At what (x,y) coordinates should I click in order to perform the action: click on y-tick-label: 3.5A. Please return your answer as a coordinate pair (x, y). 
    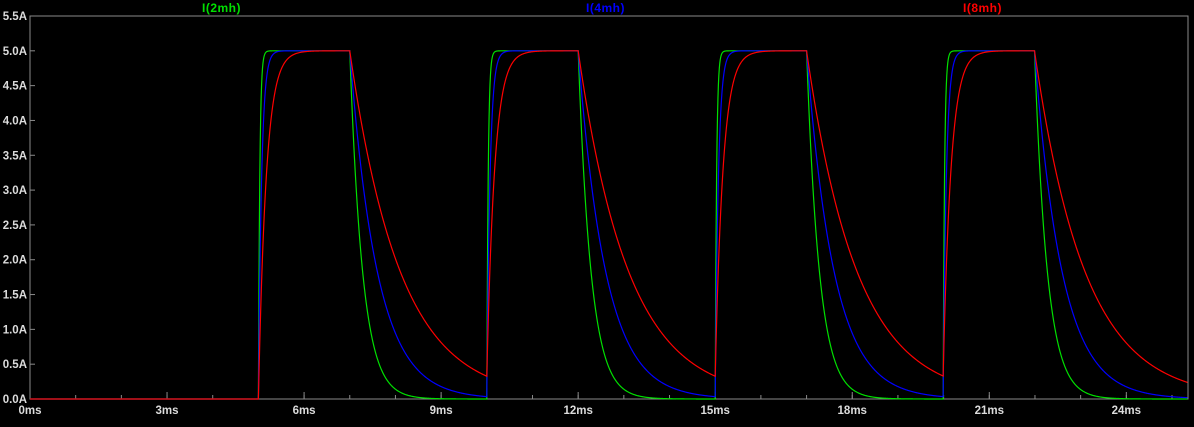
    Looking at the image, I should click on (15, 156).